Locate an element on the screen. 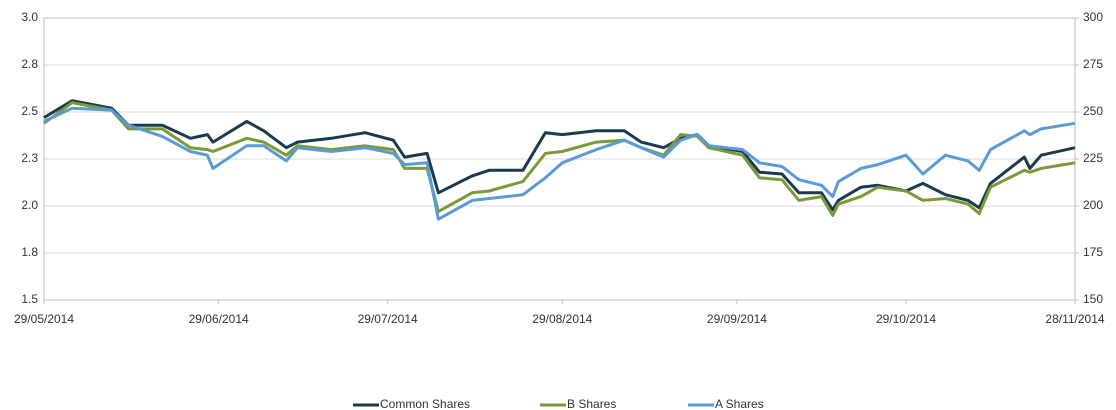 The width and height of the screenshot is (1116, 410). y2-tick-label: 225 is located at coordinates (1093, 158).